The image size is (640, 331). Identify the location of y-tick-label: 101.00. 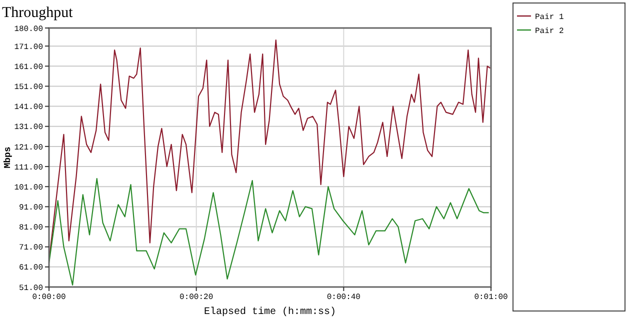
(29, 187).